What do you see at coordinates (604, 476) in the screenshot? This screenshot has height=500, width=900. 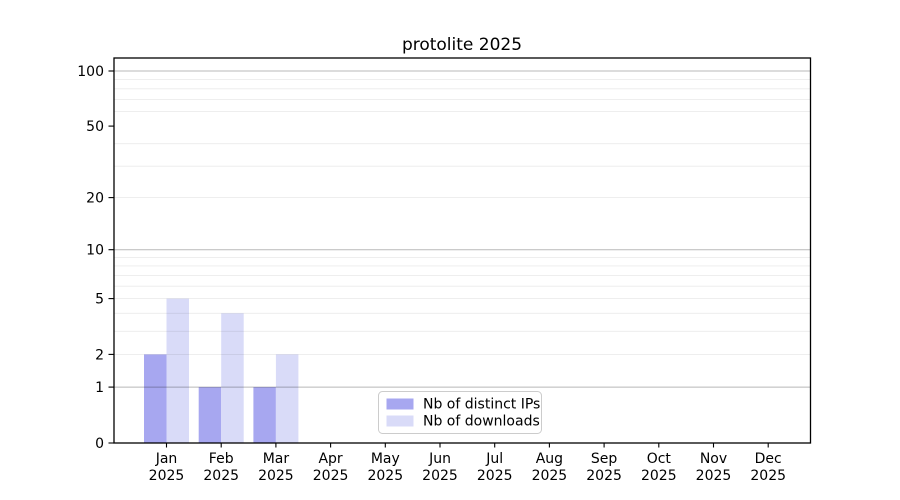 I see `x-tick-label-year-sep: 2025` at bounding box center [604, 476].